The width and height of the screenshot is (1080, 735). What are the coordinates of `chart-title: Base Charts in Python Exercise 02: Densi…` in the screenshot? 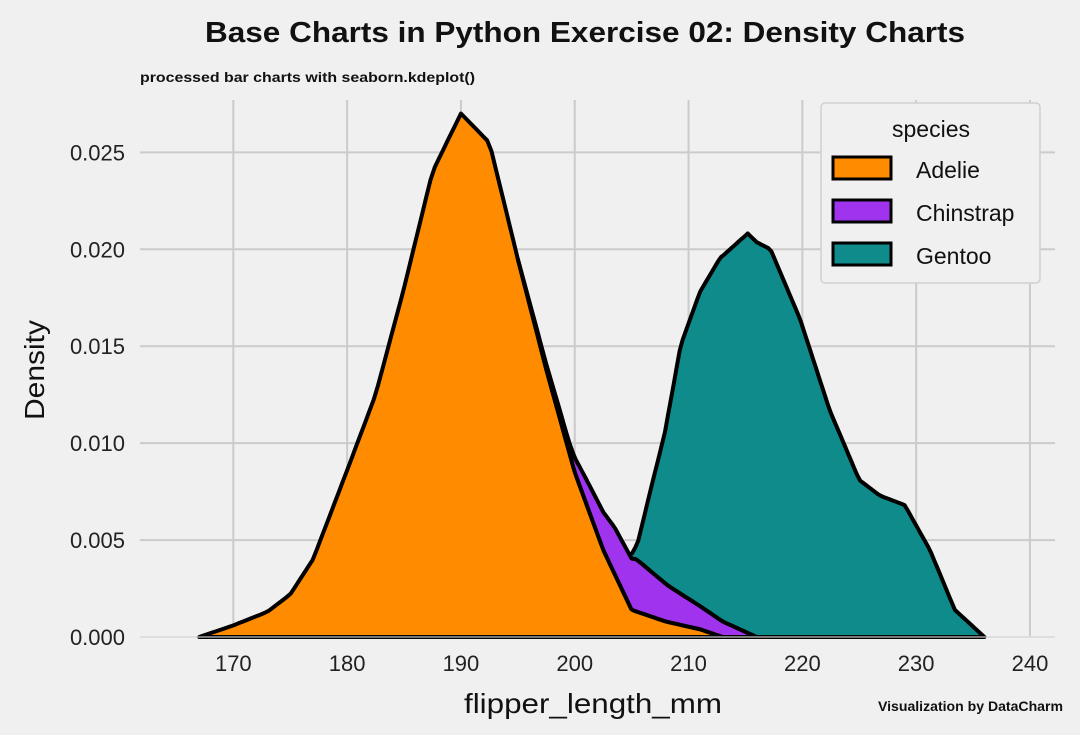 It's located at (585, 33).